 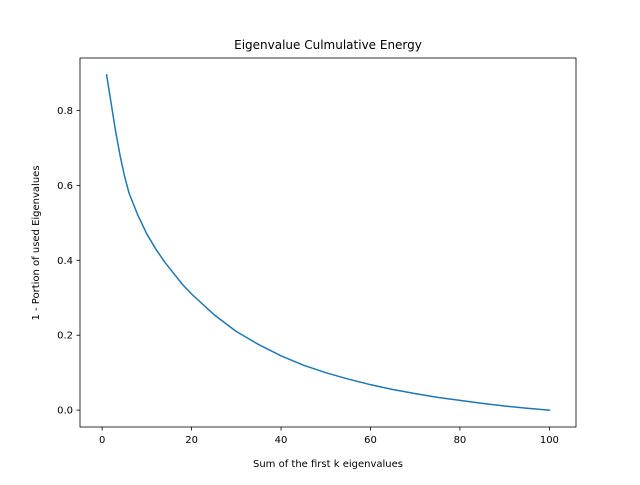 I want to click on x-tick-label: 100, so click(x=549, y=440).